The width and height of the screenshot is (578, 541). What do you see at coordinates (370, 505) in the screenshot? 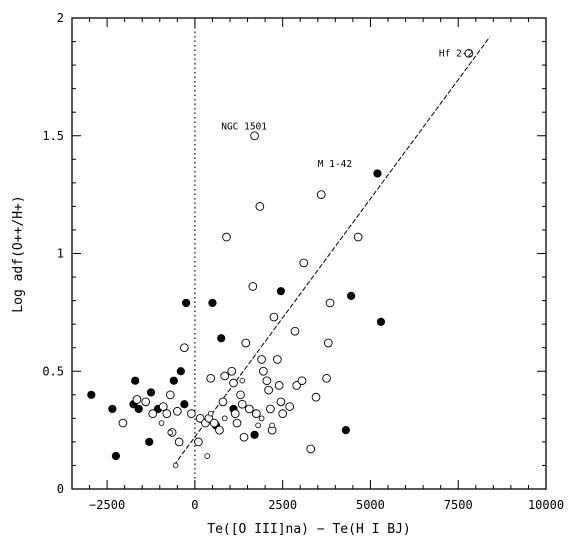
I see `x-tick-label: 5000` at bounding box center [370, 505].